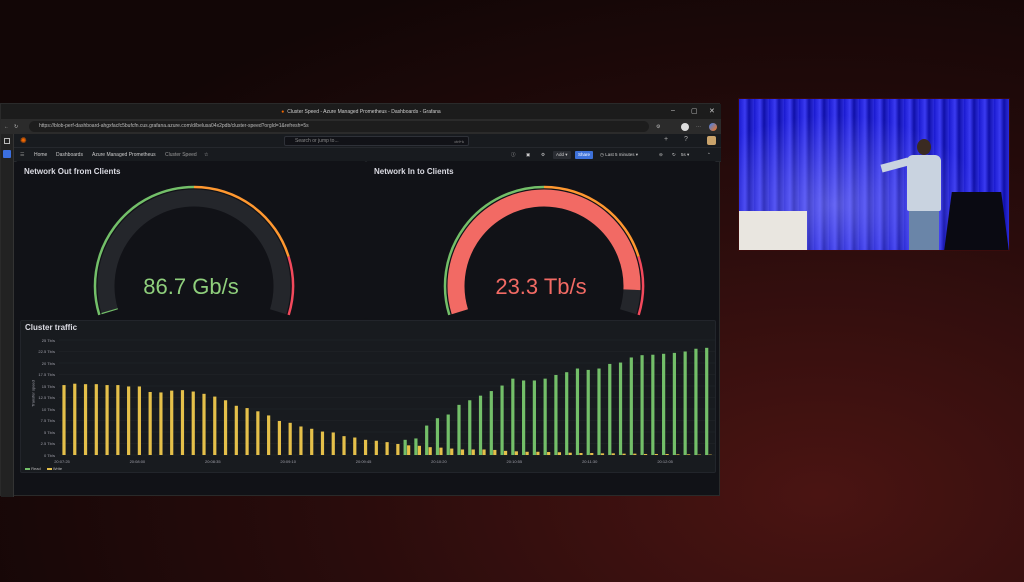 This screenshot has width=1024, height=582. What do you see at coordinates (206, 155) in the screenshot?
I see `star-icon: ☆` at bounding box center [206, 155].